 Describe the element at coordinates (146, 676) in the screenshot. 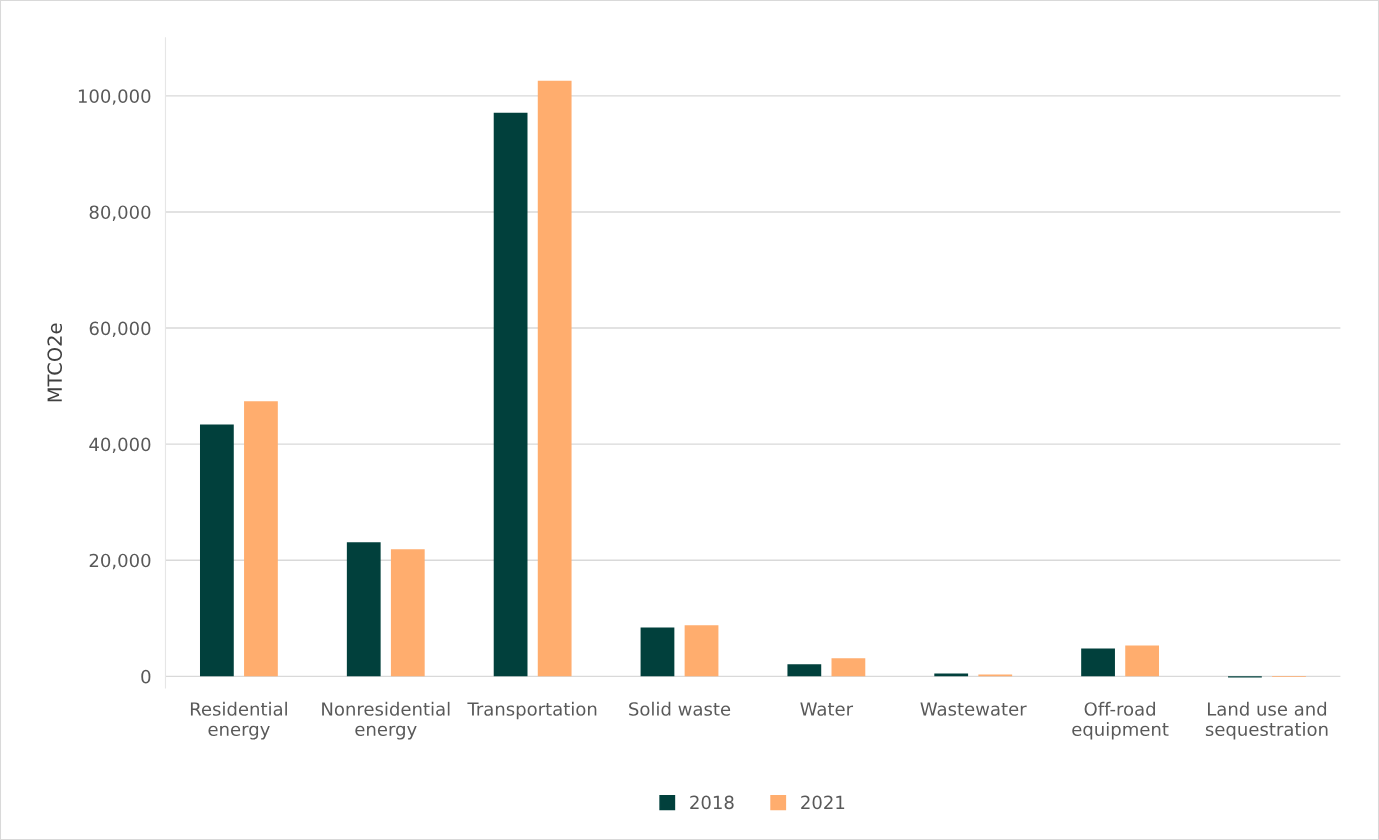

I see `y-tick-label: 0` at that location.